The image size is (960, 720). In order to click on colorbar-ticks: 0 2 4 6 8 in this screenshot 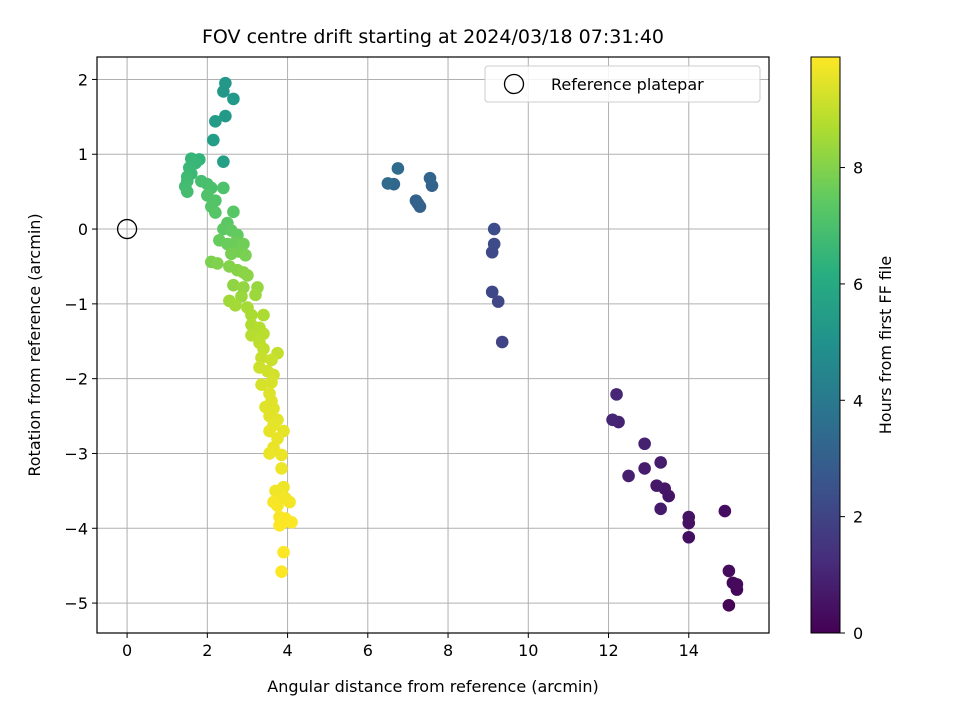, I will do `click(851, 401)`.